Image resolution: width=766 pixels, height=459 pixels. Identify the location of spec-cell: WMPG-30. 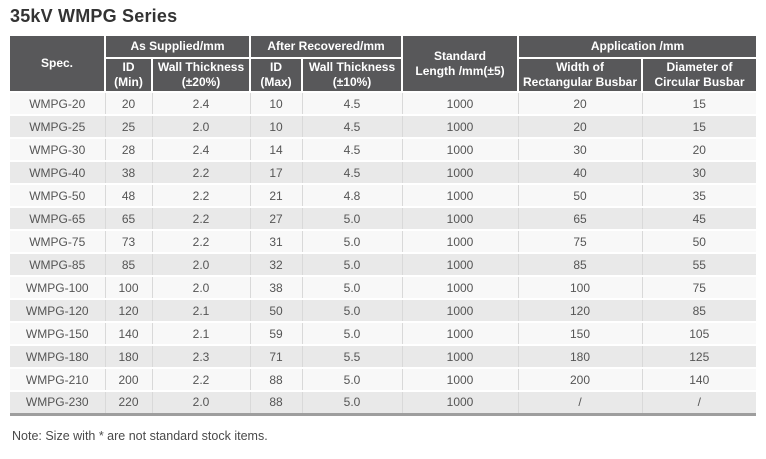
(58, 150).